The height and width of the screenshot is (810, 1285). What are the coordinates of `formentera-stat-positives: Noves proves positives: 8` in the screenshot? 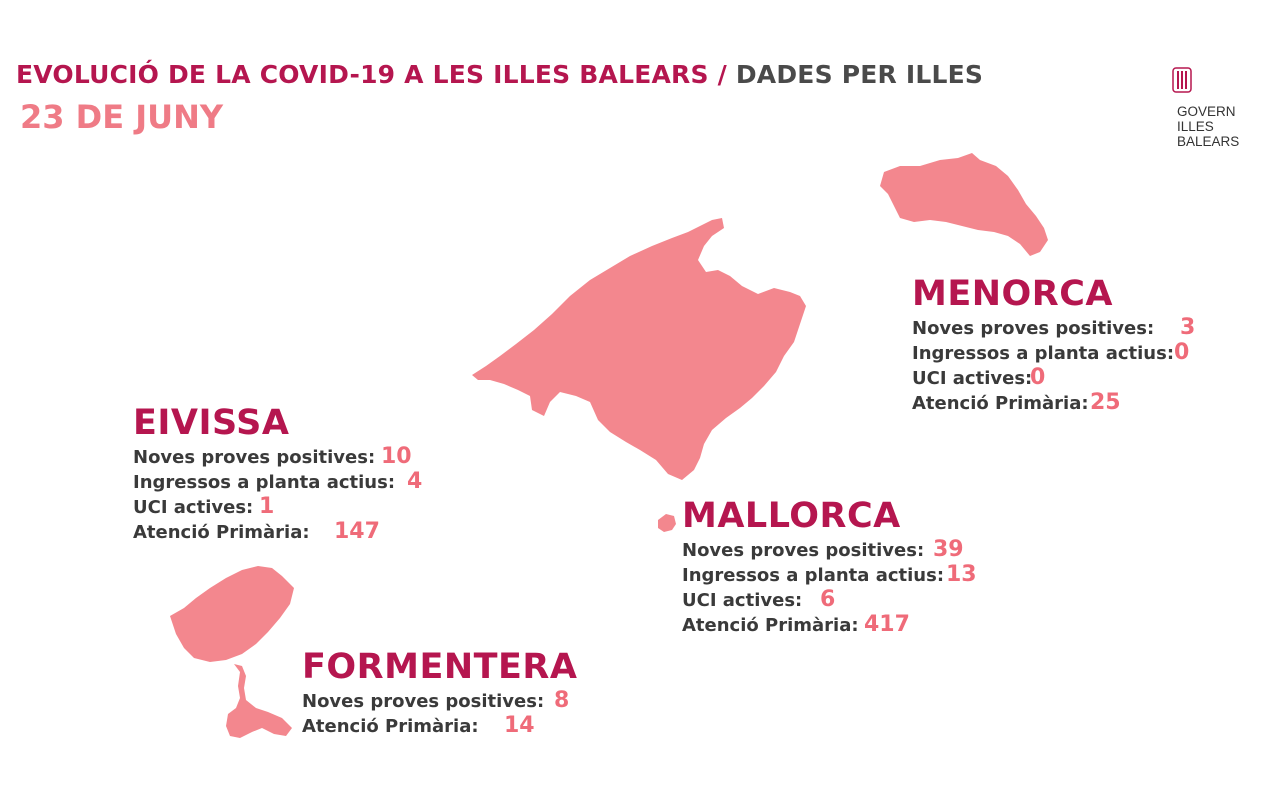 It's located at (439, 702).